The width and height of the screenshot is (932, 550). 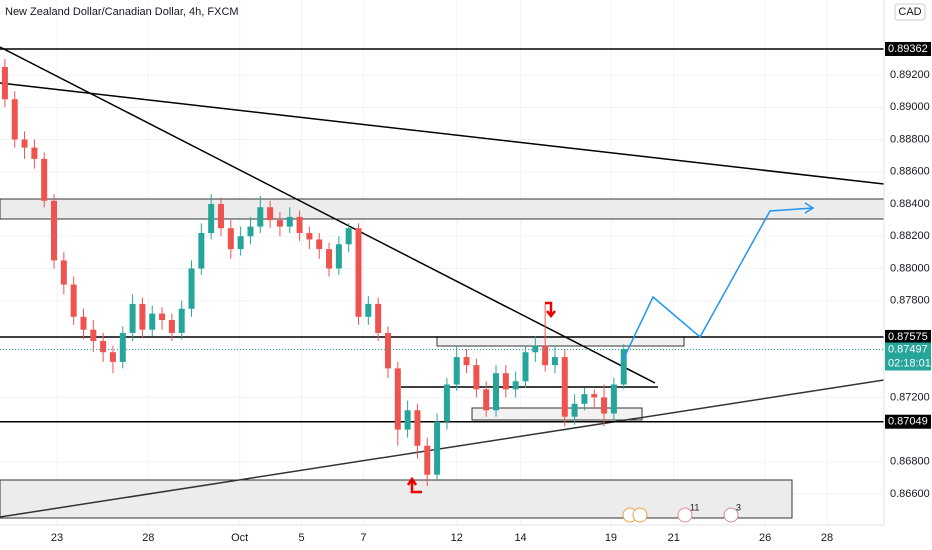 What do you see at coordinates (908, 275) in the screenshot?
I see `price-axis` at bounding box center [908, 275].